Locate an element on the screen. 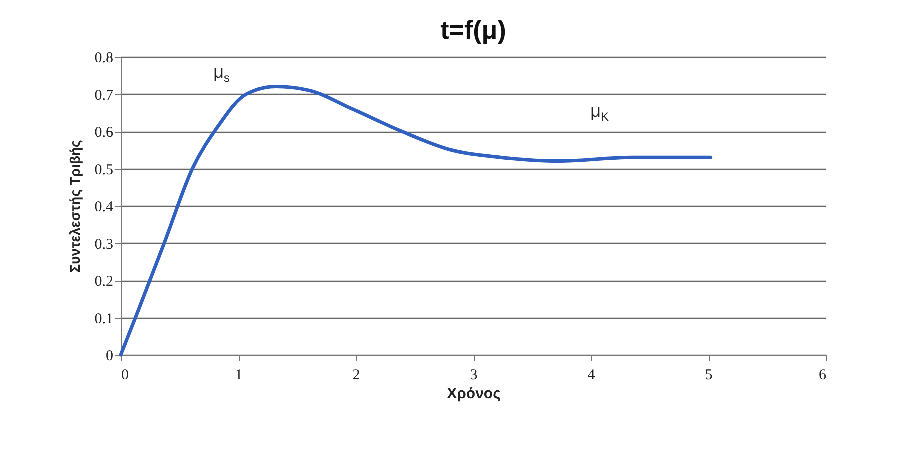 The height and width of the screenshot is (462, 898). y-axis-title: Συντελεστής Τριβής is located at coordinates (74, 206).